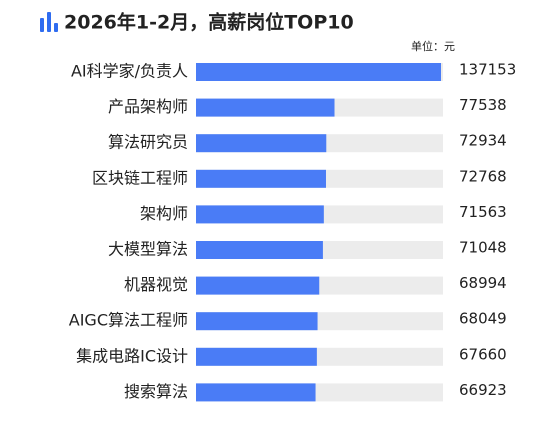  What do you see at coordinates (483, 141) in the screenshot?
I see `value-label: 72934` at bounding box center [483, 141].